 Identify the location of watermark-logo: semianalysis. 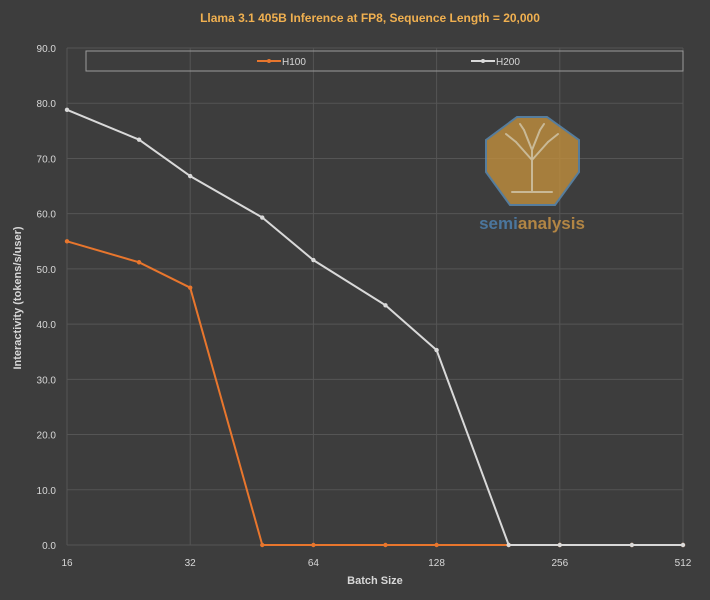
(532, 174).